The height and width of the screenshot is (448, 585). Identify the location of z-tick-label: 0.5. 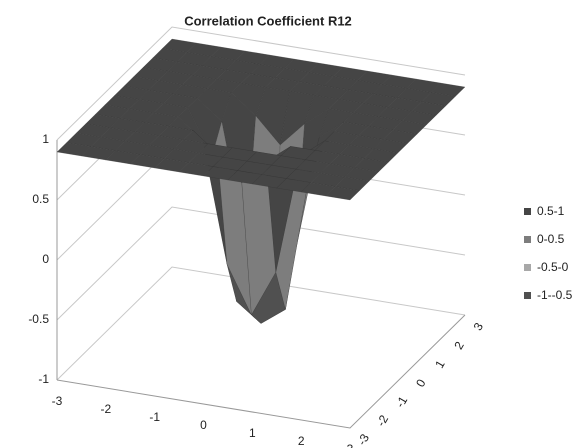
(40, 199).